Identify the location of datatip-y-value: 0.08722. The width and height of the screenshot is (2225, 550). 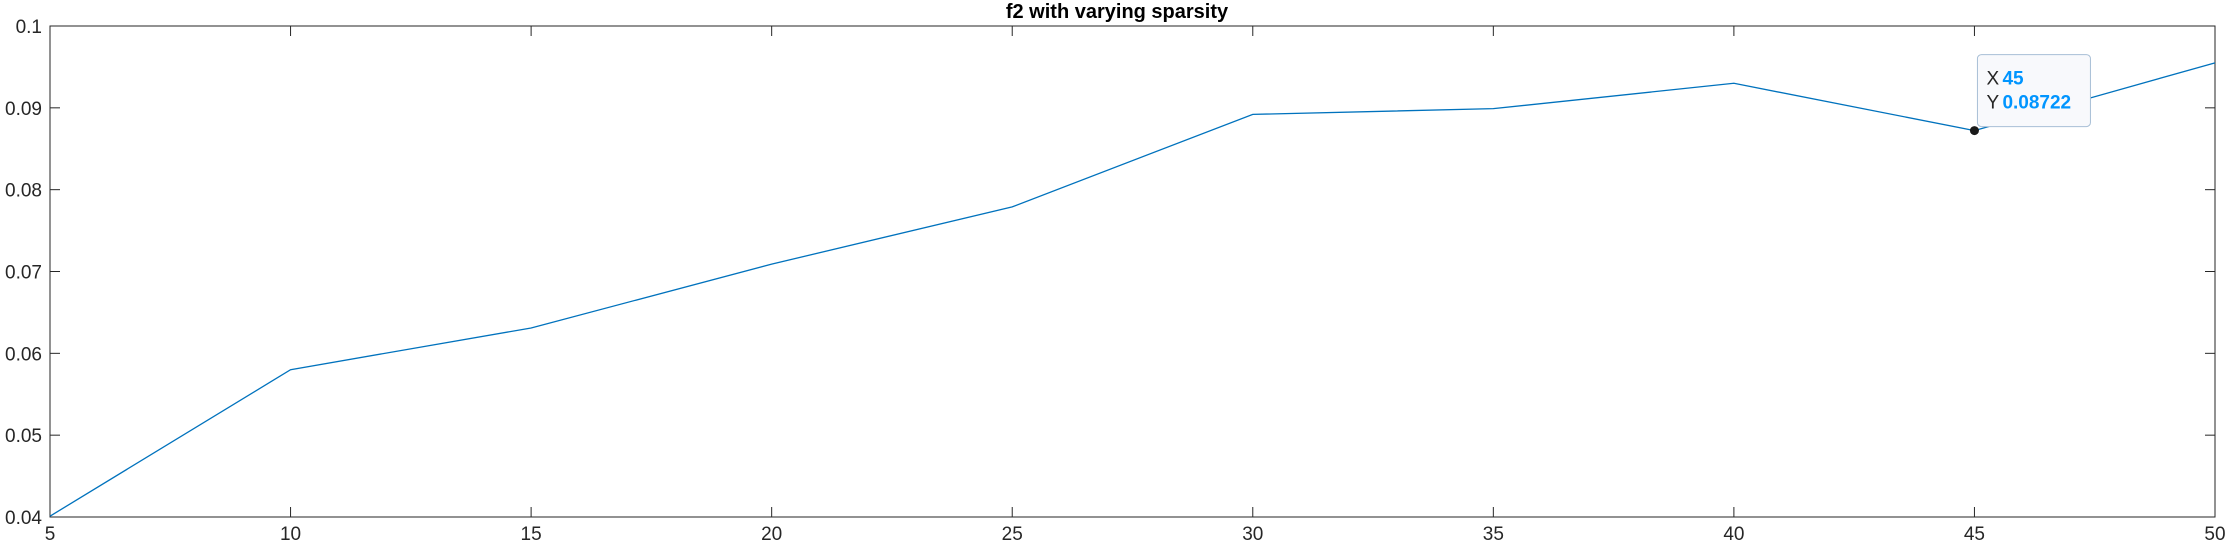
(2036, 103).